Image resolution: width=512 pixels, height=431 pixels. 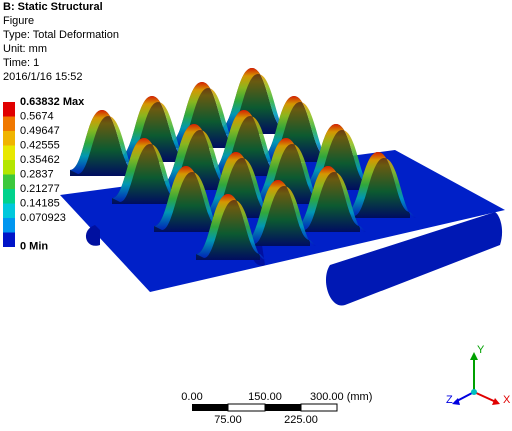 I want to click on scale-label: 0.00, so click(x=191, y=397).